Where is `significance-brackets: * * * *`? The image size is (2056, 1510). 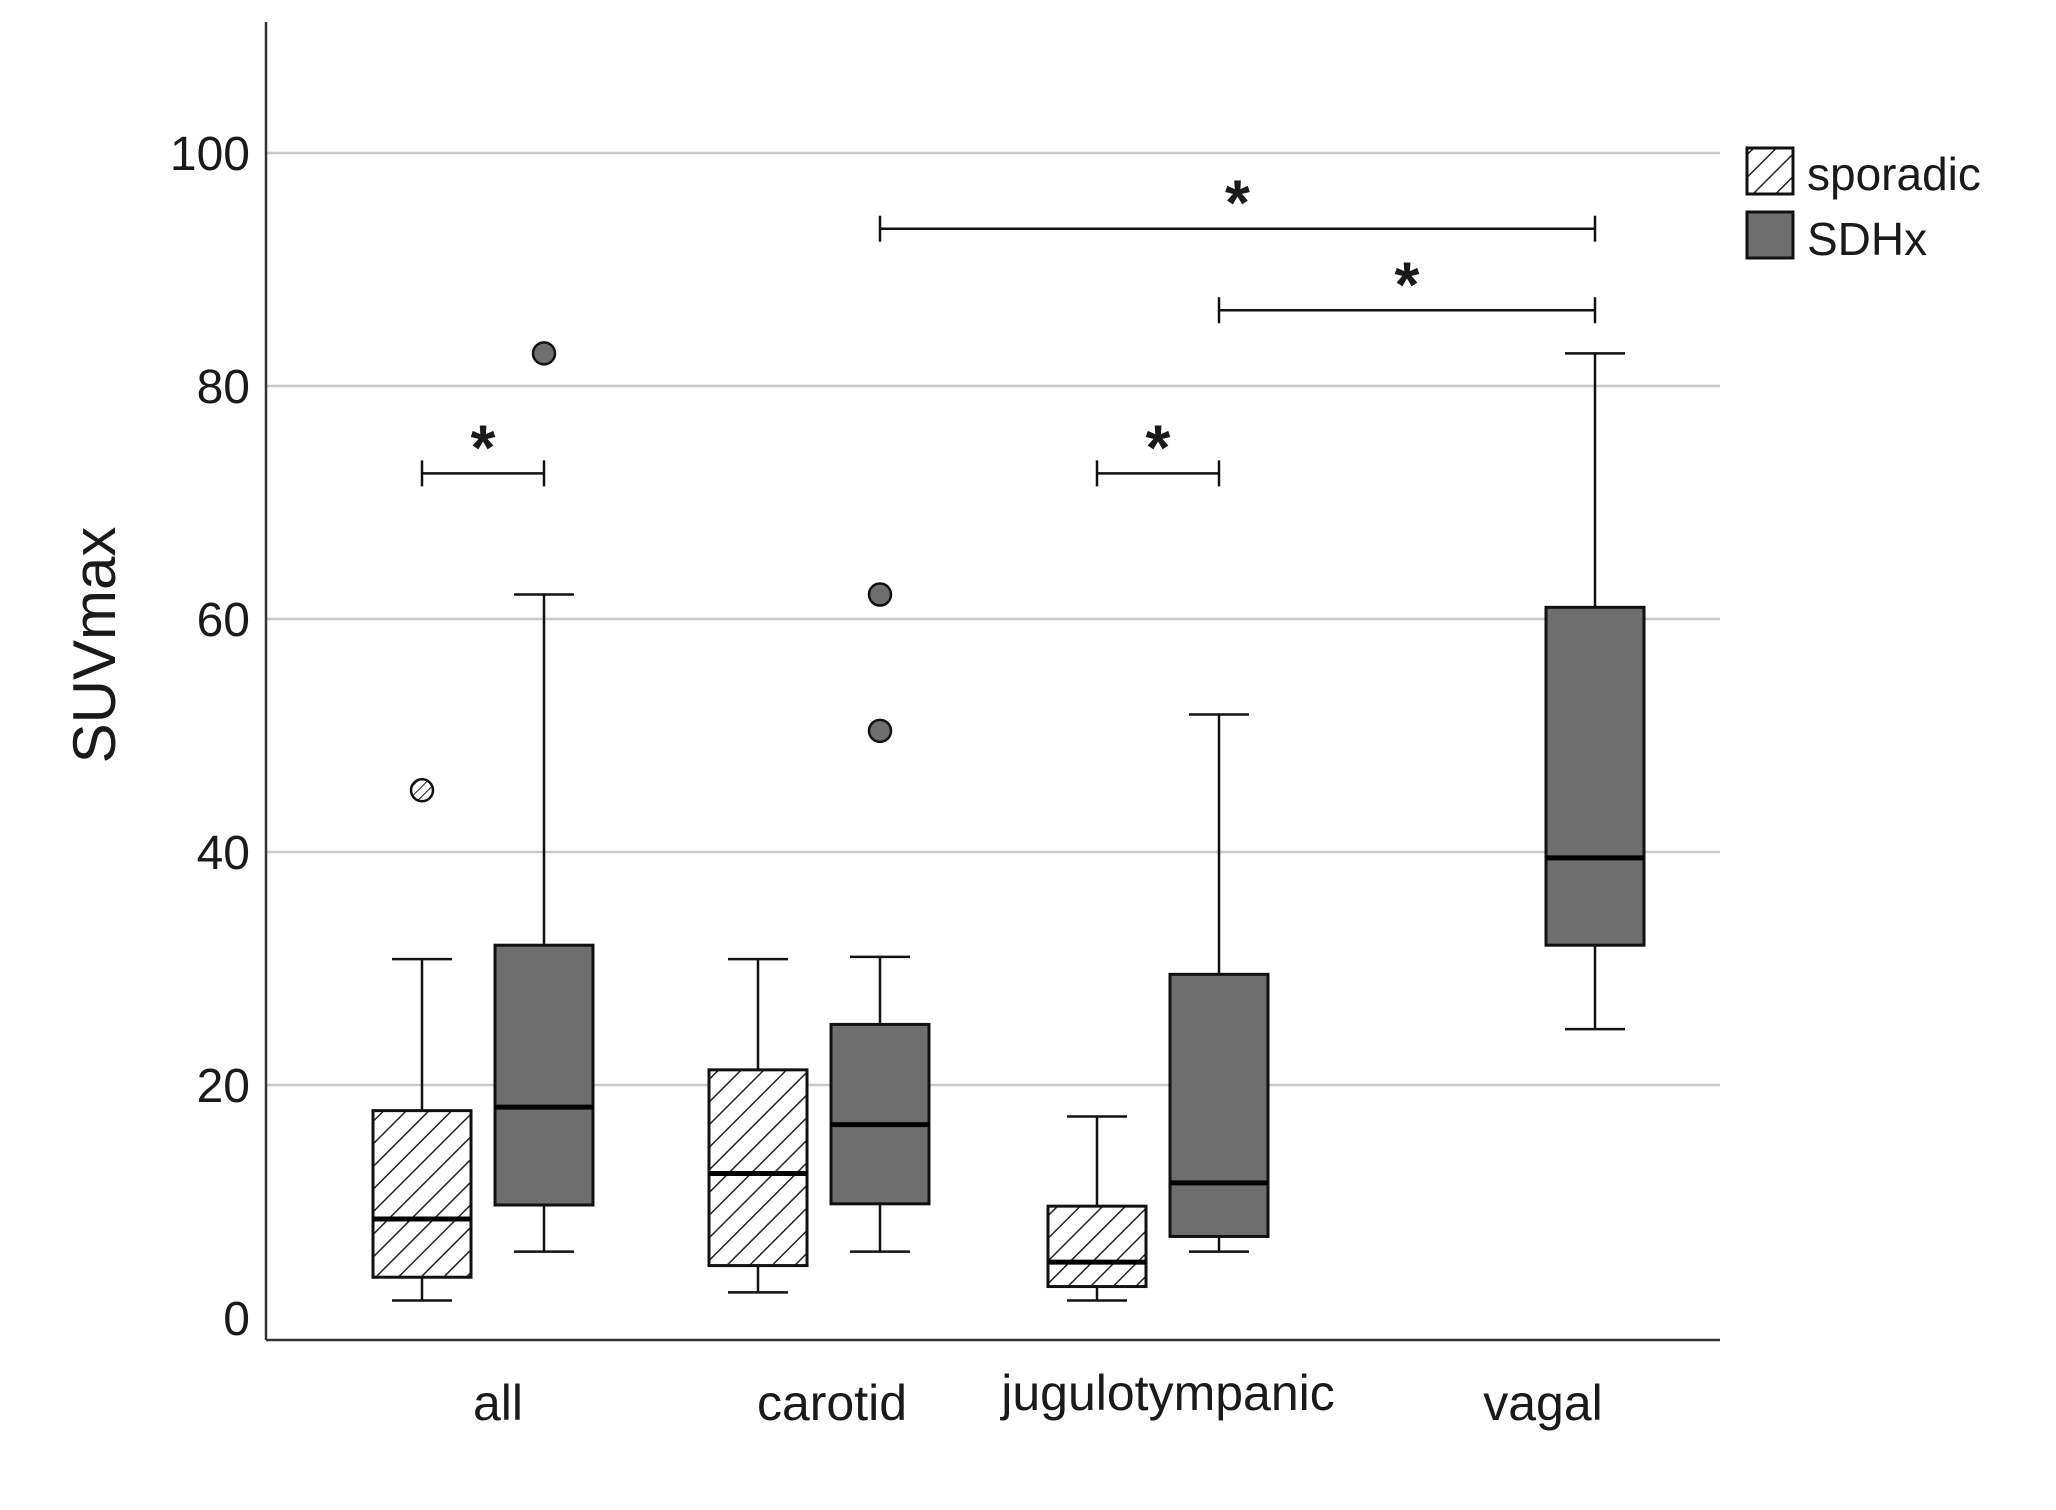 significance-brackets: * * * * is located at coordinates (1008, 327).